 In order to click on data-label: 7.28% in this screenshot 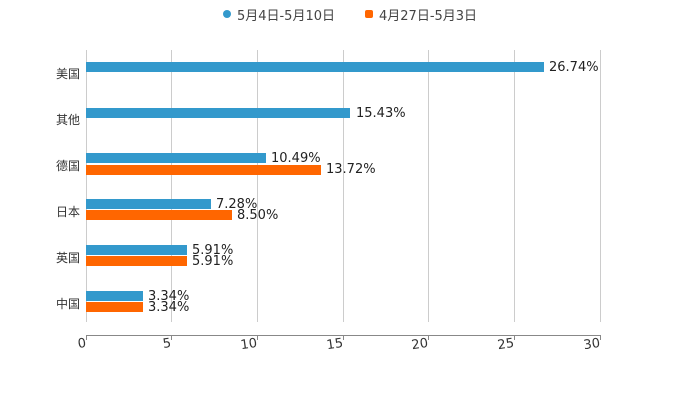, I will do `click(237, 204)`.